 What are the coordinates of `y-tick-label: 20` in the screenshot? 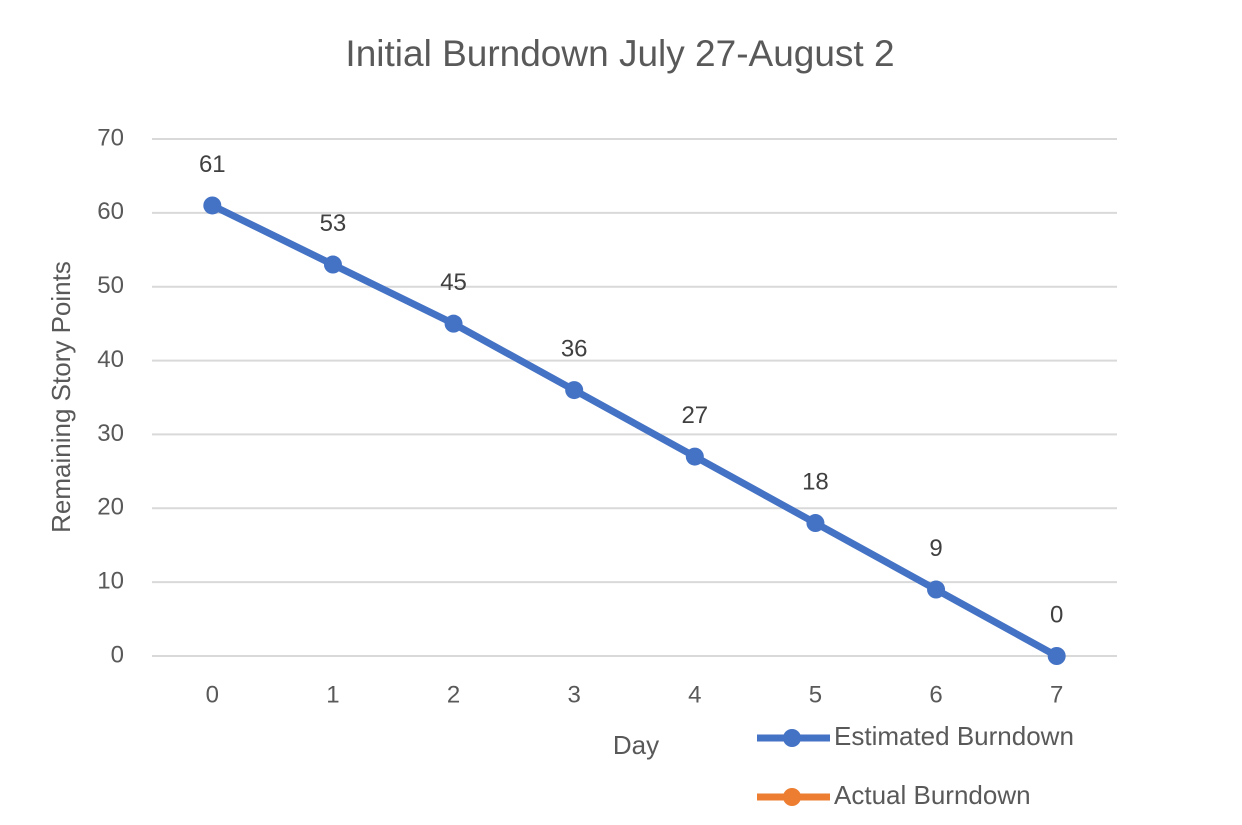 It's located at (110, 507).